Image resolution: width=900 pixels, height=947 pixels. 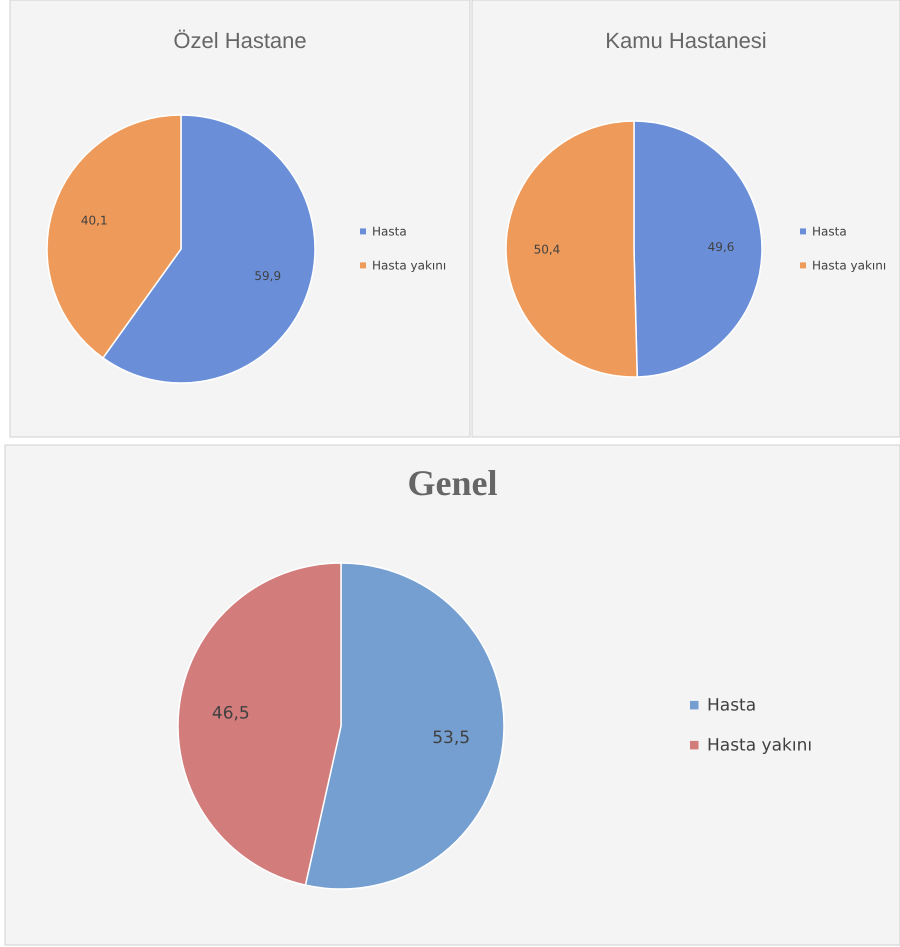 What do you see at coordinates (686, 40) in the screenshot?
I see `chart-title: Kamu Hastanesi` at bounding box center [686, 40].